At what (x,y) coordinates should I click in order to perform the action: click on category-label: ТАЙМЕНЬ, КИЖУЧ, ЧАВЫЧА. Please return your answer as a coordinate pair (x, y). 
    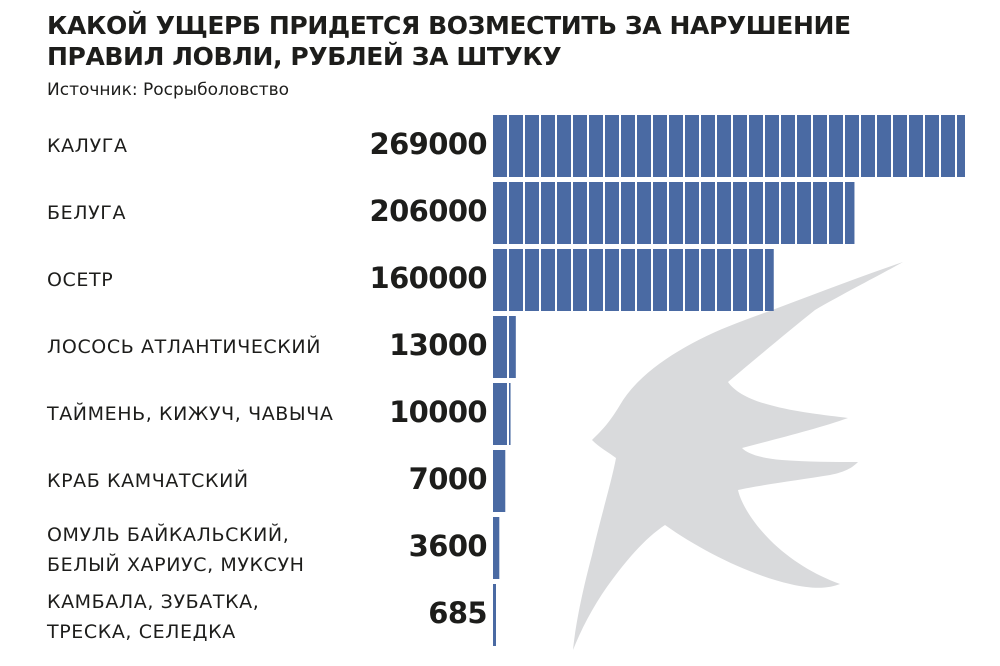
    Looking at the image, I should click on (190, 414).